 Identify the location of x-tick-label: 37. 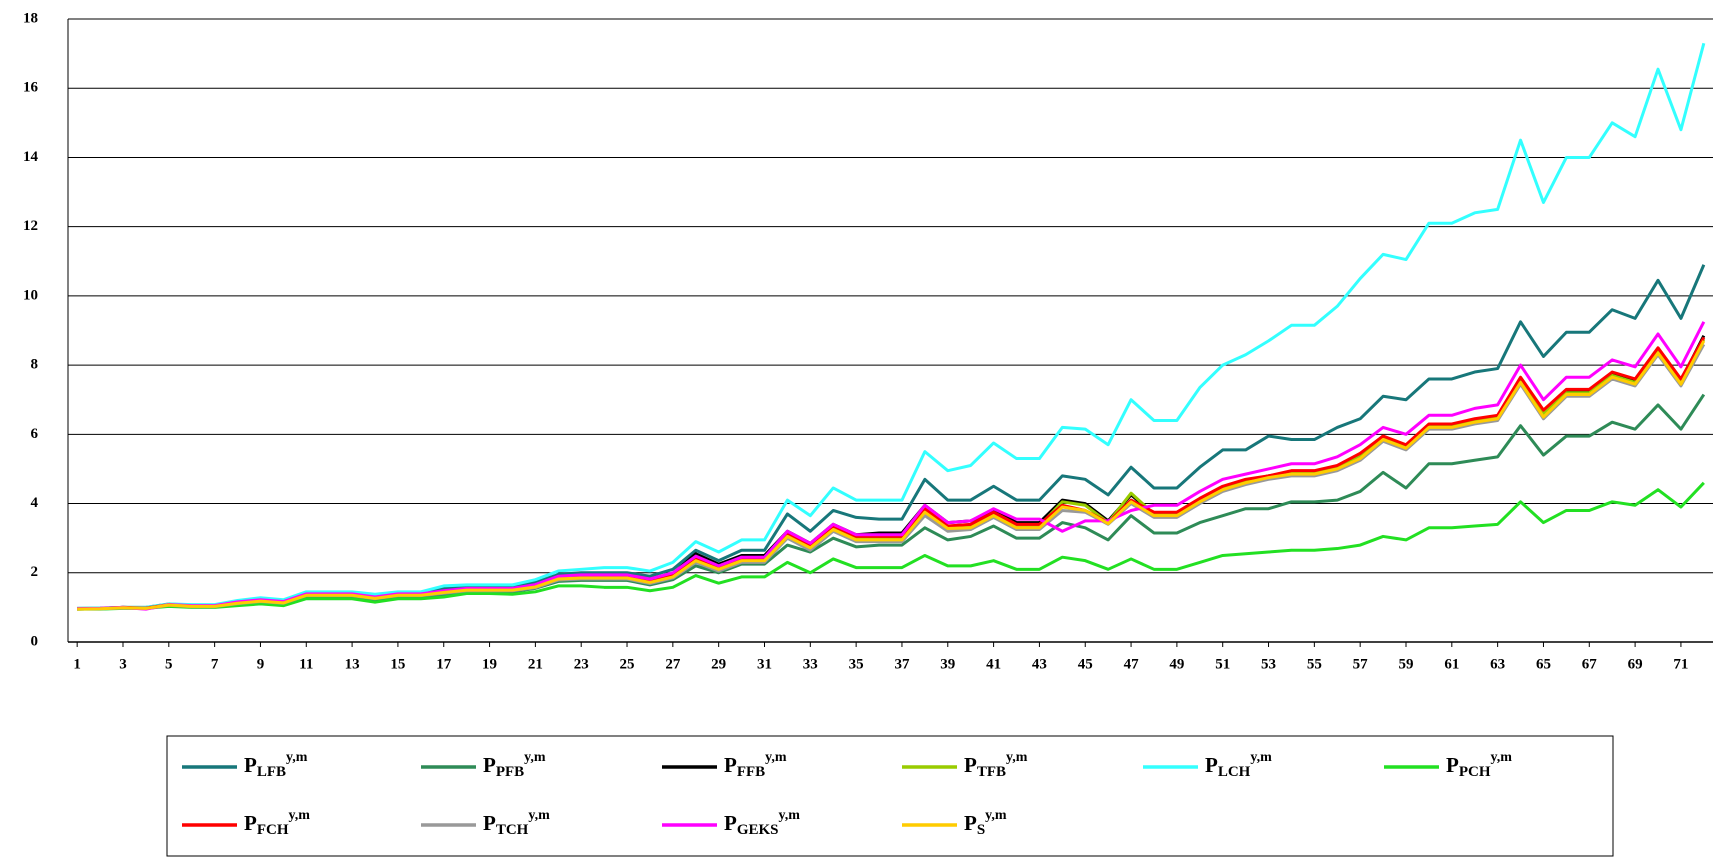
(902, 664).